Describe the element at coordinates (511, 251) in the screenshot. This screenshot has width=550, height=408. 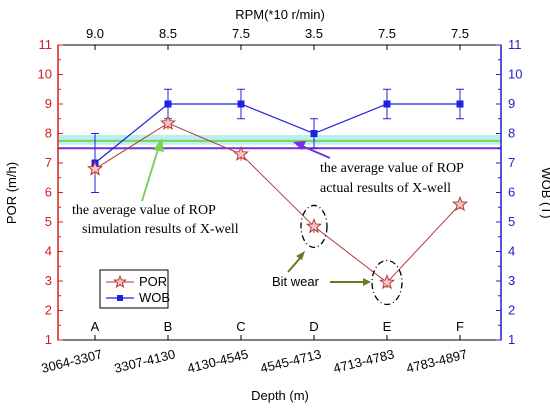
I see `right-tick-label: 4` at that location.